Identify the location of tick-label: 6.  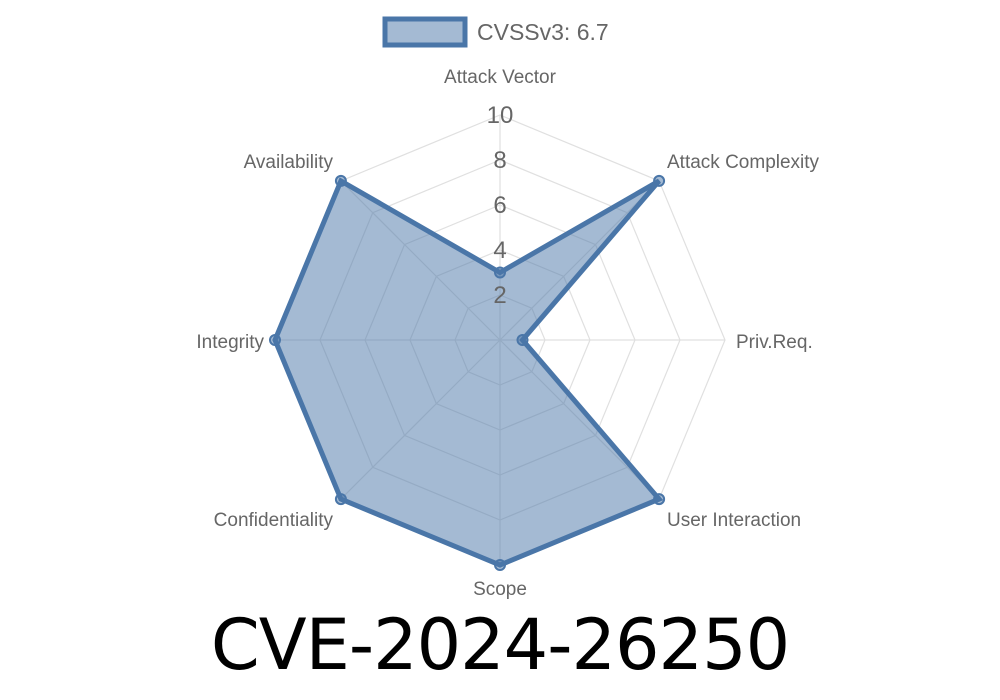
(499, 205).